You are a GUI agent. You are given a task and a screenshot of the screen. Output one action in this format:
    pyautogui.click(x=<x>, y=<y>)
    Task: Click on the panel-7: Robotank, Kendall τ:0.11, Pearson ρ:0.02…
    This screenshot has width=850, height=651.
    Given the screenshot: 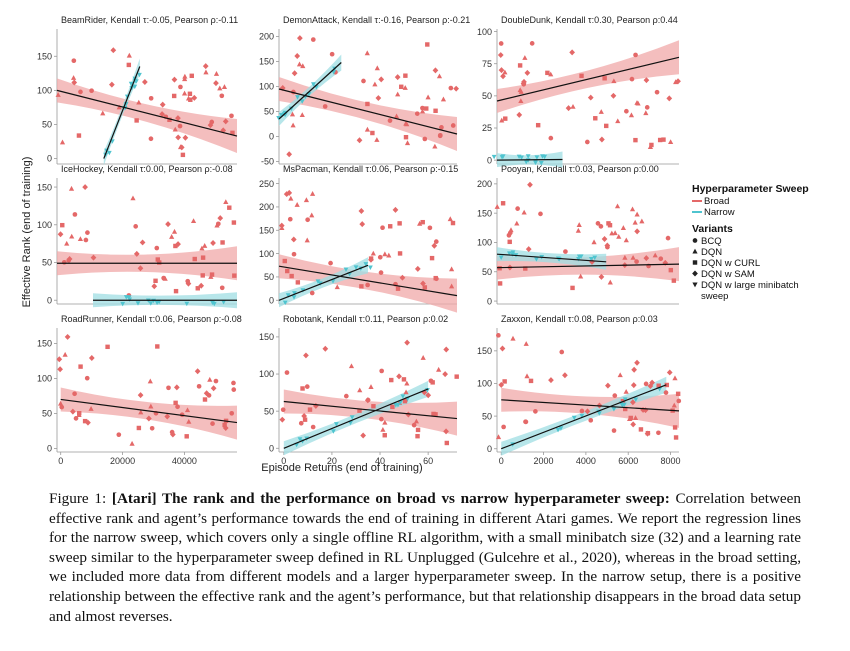 What is the action you would take?
    pyautogui.click(x=359, y=390)
    